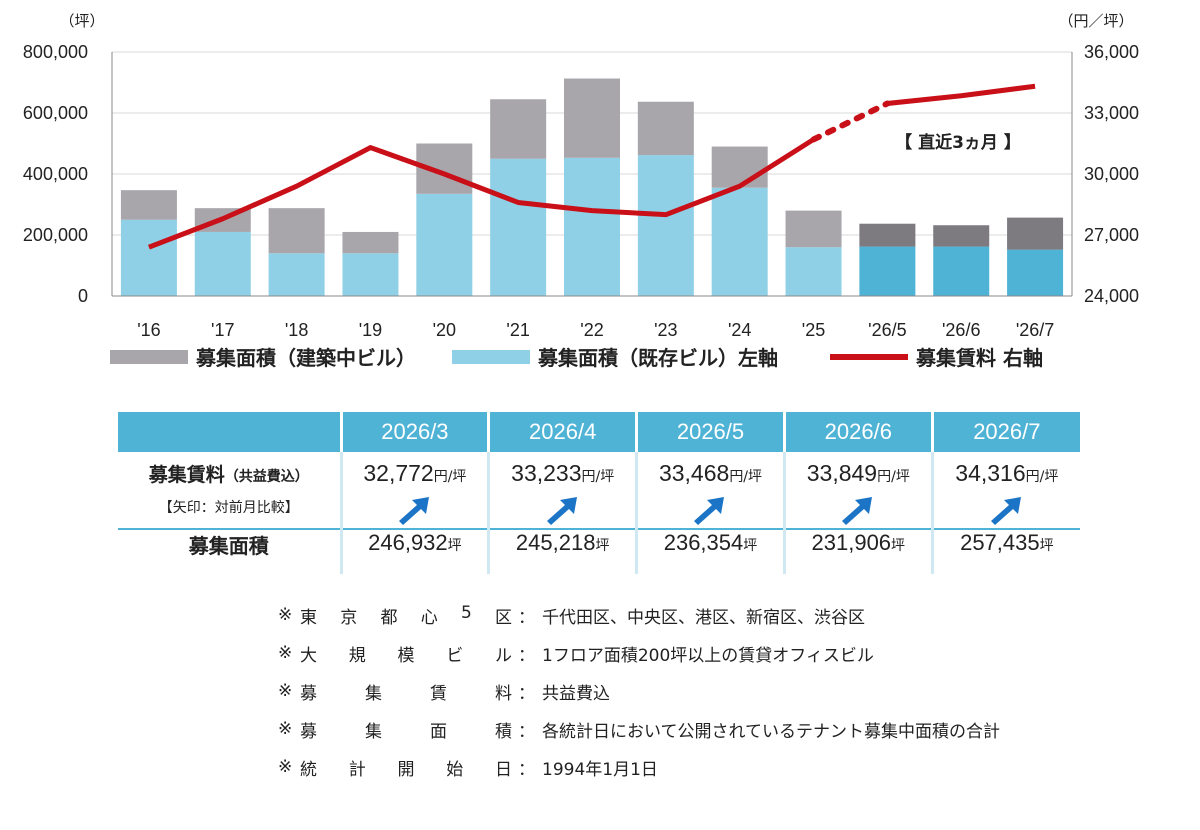 The width and height of the screenshot is (1200, 830). Describe the element at coordinates (562, 432) in the screenshot. I see `header-month: 2026/4` at that location.